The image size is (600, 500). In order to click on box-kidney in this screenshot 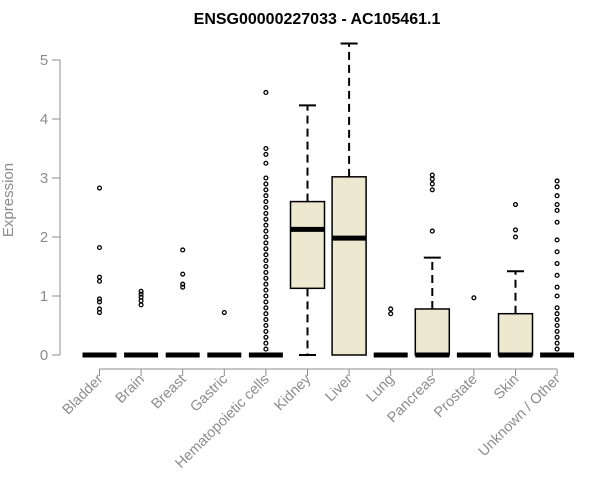, I will do `click(307, 230)`.